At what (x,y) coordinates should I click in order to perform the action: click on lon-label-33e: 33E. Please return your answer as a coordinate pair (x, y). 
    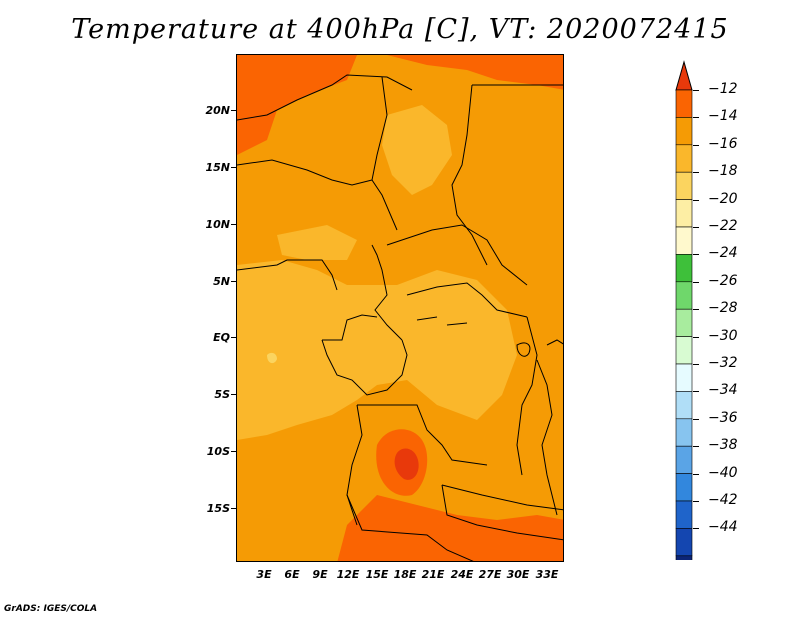
    Looking at the image, I should click on (547, 574).